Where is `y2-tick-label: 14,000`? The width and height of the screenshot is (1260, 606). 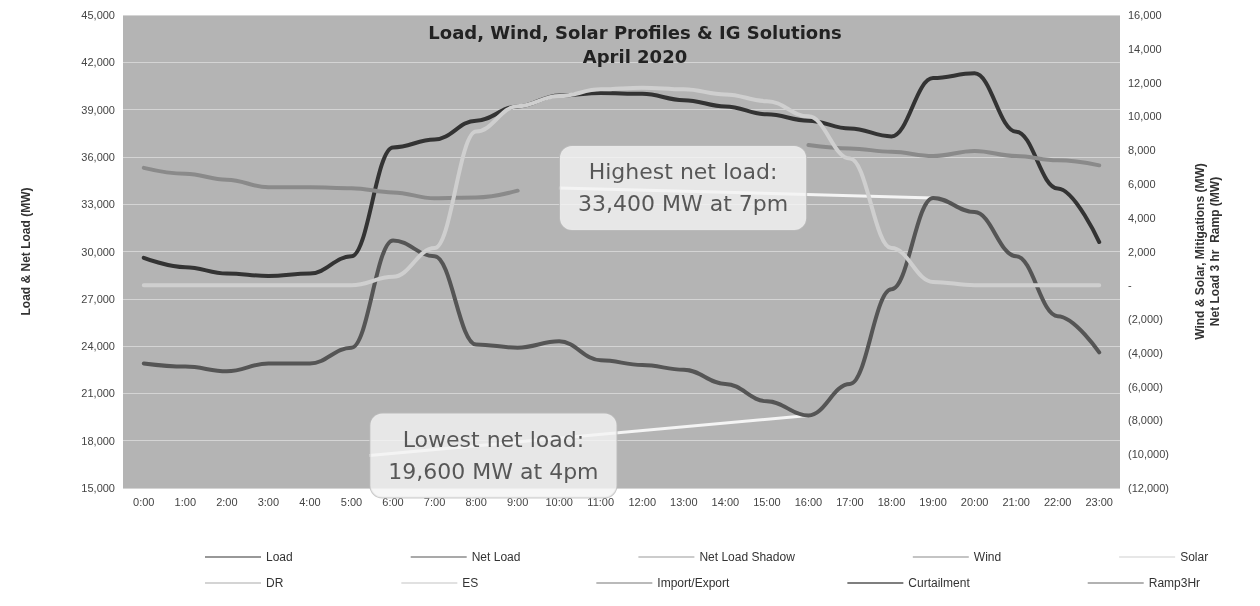 y2-tick-label: 14,000 is located at coordinates (1145, 48).